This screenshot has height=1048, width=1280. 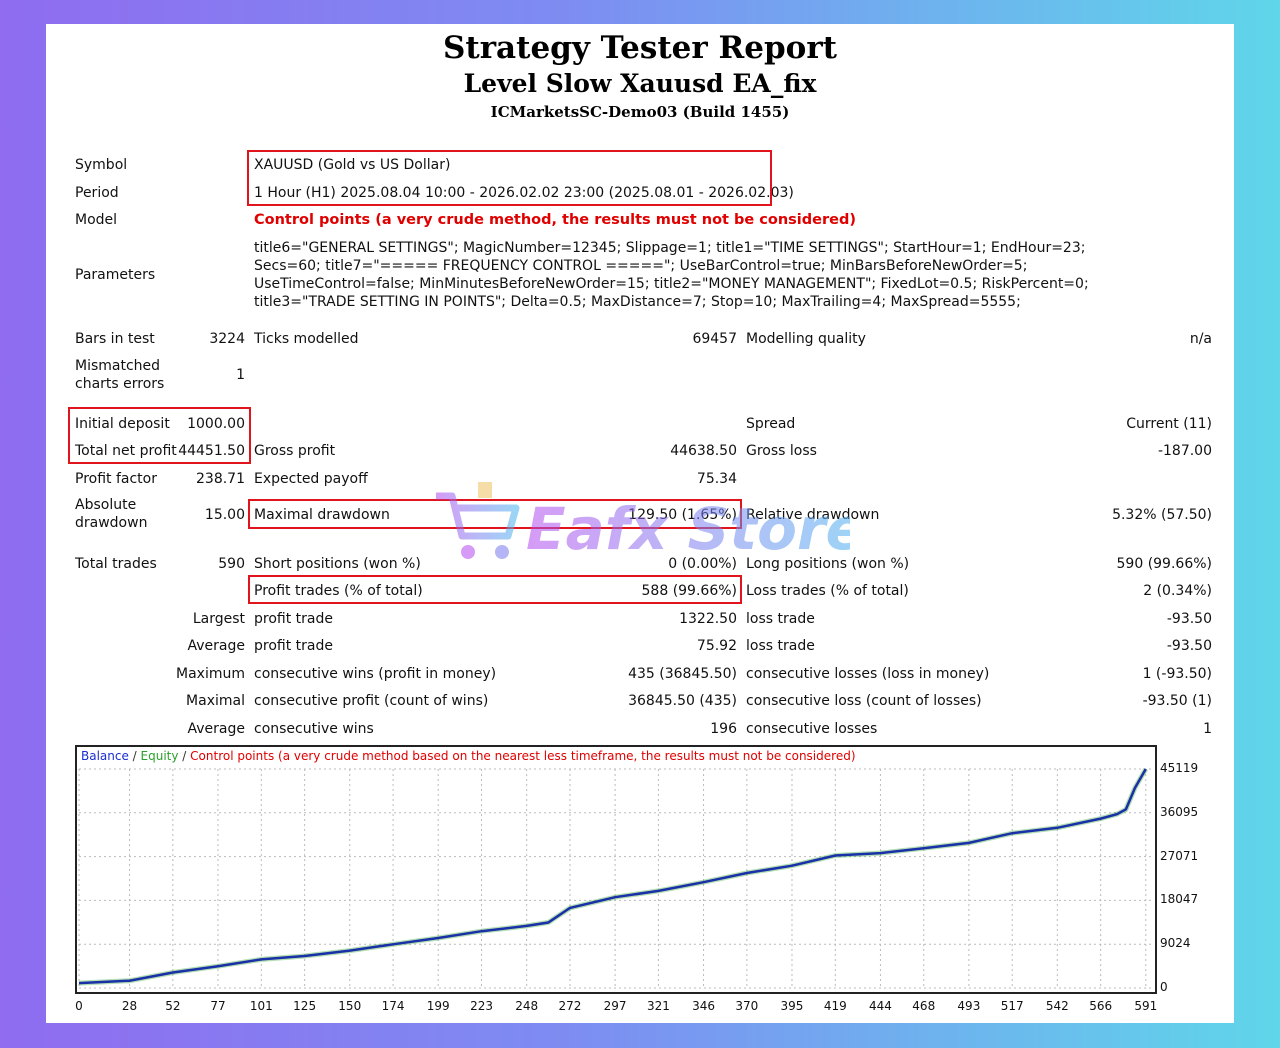 I want to click on ltrades-label: Loss trades (% of total), so click(x=827, y=591).